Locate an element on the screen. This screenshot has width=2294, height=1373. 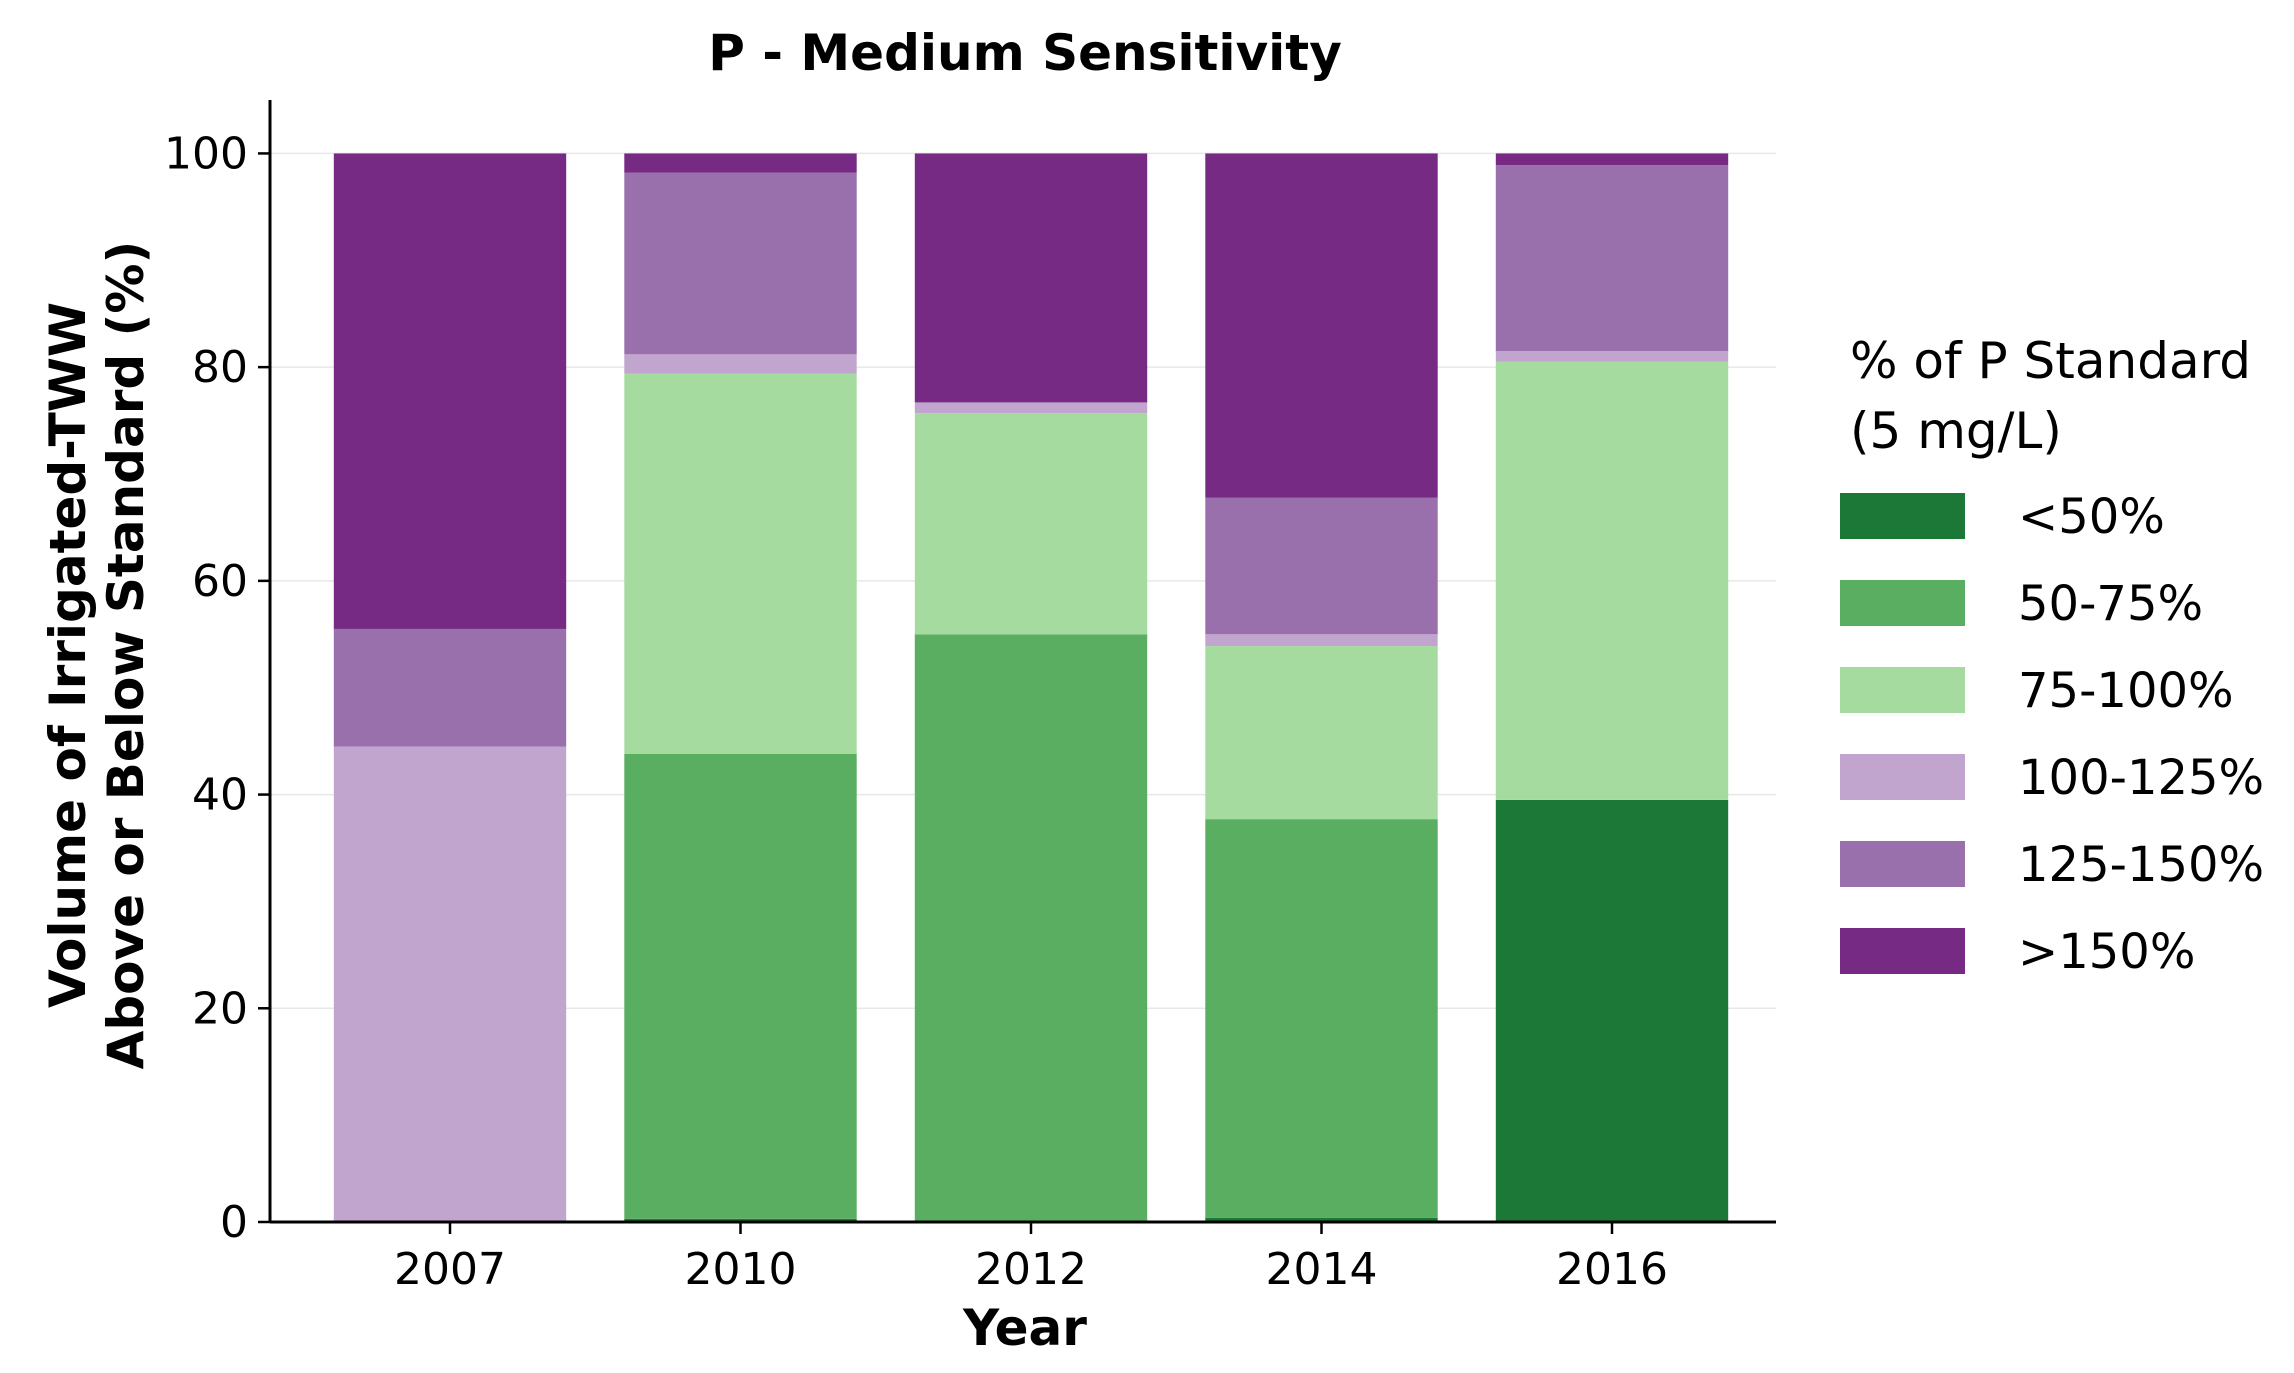
y-tick-label: 40 is located at coordinates (220, 795).